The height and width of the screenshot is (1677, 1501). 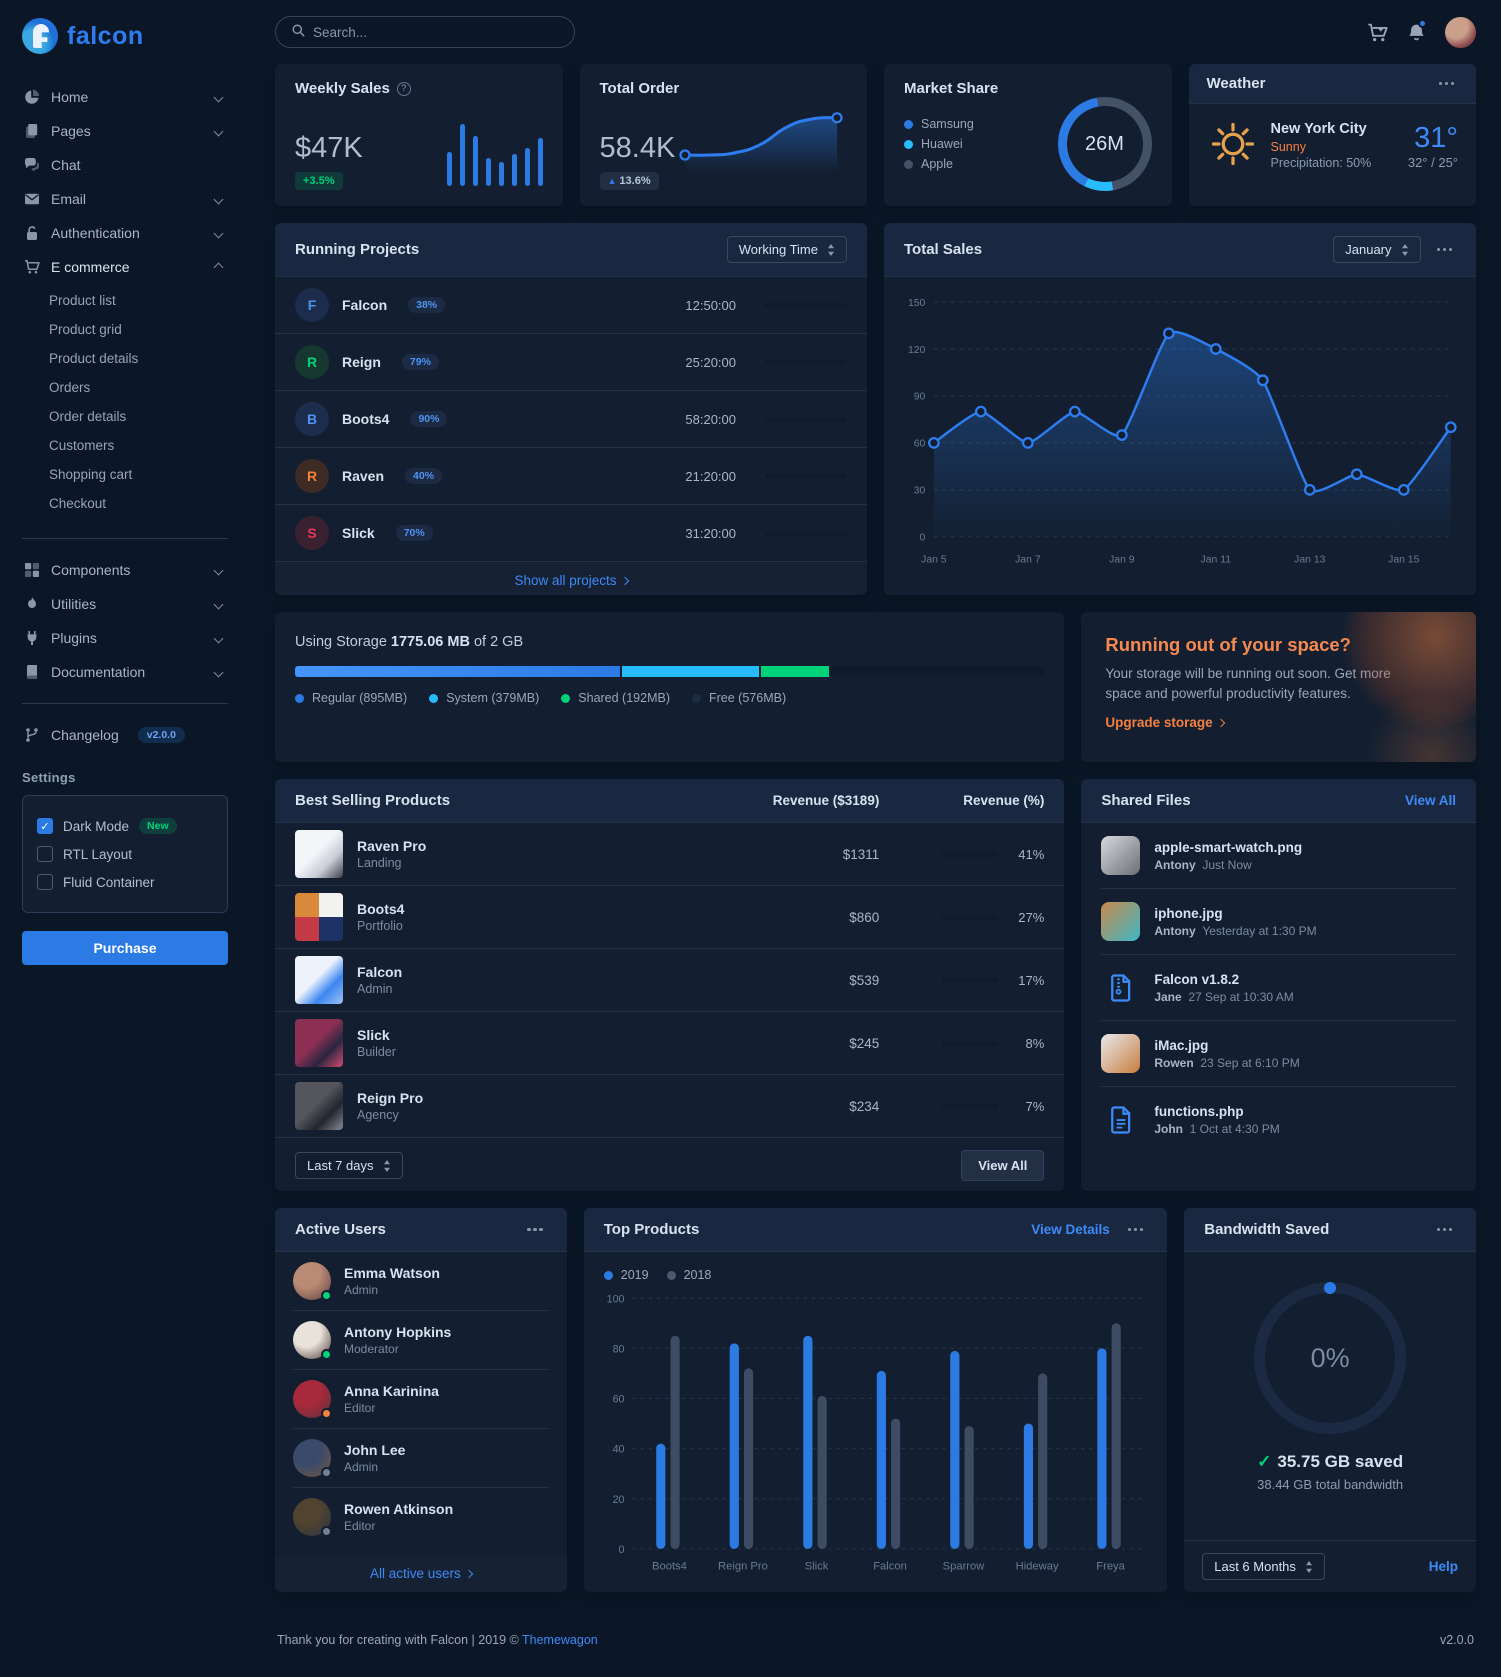 What do you see at coordinates (125, 948) in the screenshot?
I see `purchase-button: Purchase` at bounding box center [125, 948].